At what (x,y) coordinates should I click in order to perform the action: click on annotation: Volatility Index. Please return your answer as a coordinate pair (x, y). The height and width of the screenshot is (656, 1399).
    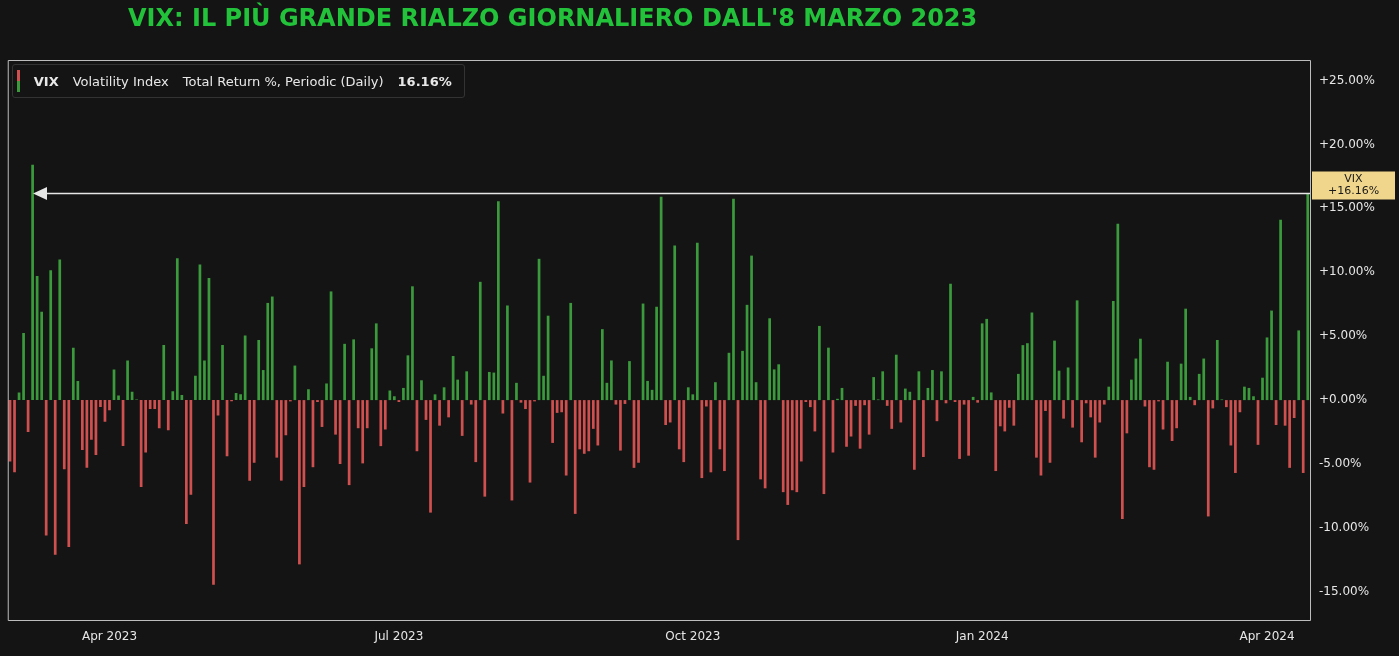
    Looking at the image, I should click on (120, 81).